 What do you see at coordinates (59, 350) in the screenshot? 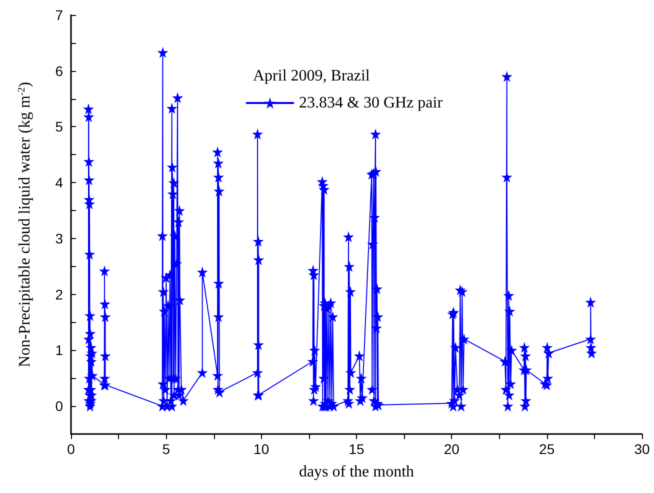
I see `y-tick-label: 1` at bounding box center [59, 350].